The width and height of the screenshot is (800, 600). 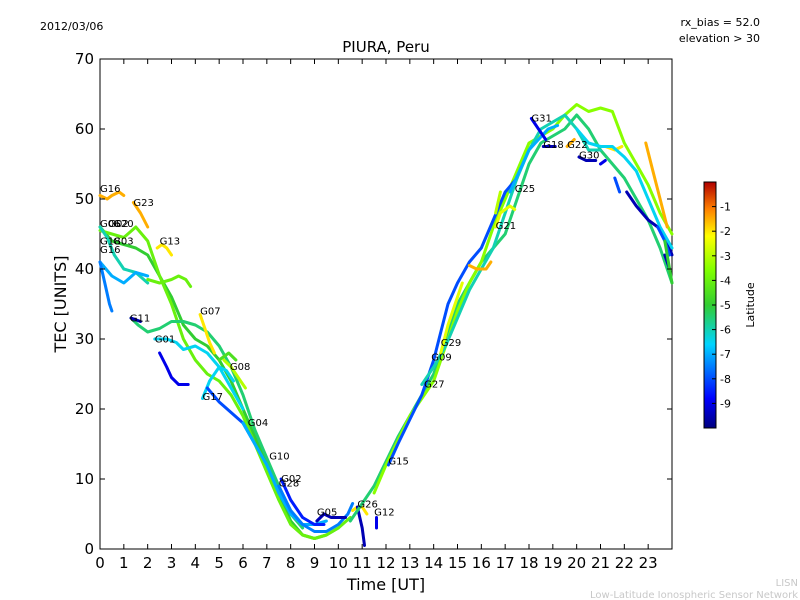 I want to click on prn-label: G27, so click(x=434, y=384).